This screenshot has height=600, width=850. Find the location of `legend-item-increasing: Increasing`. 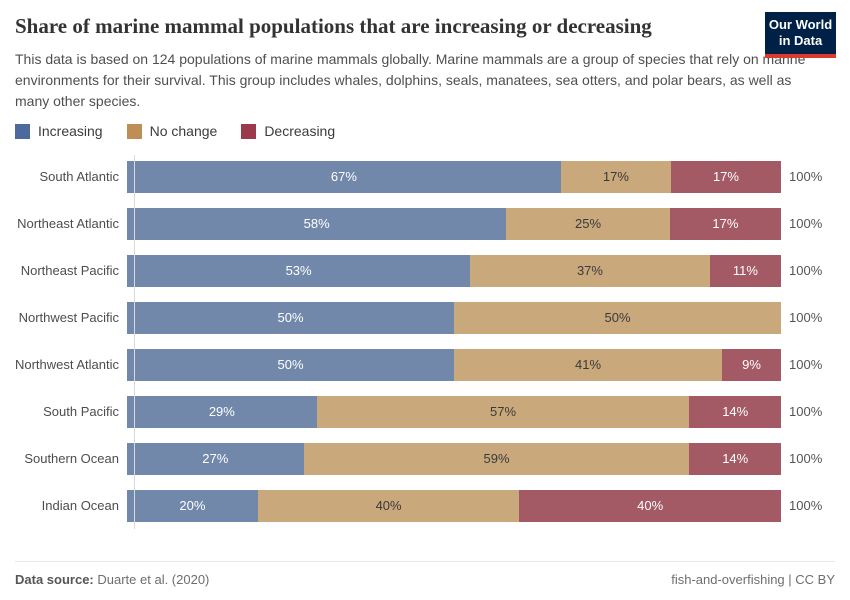

legend-item-increasing: Increasing is located at coordinates (59, 131).